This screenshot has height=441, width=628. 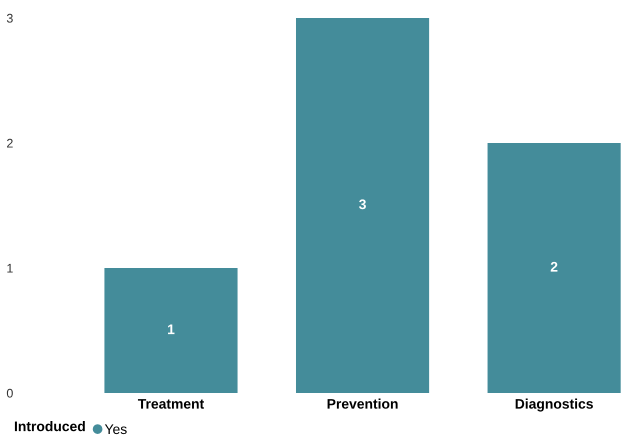 I want to click on y-tick-label: 2, so click(x=10, y=143).